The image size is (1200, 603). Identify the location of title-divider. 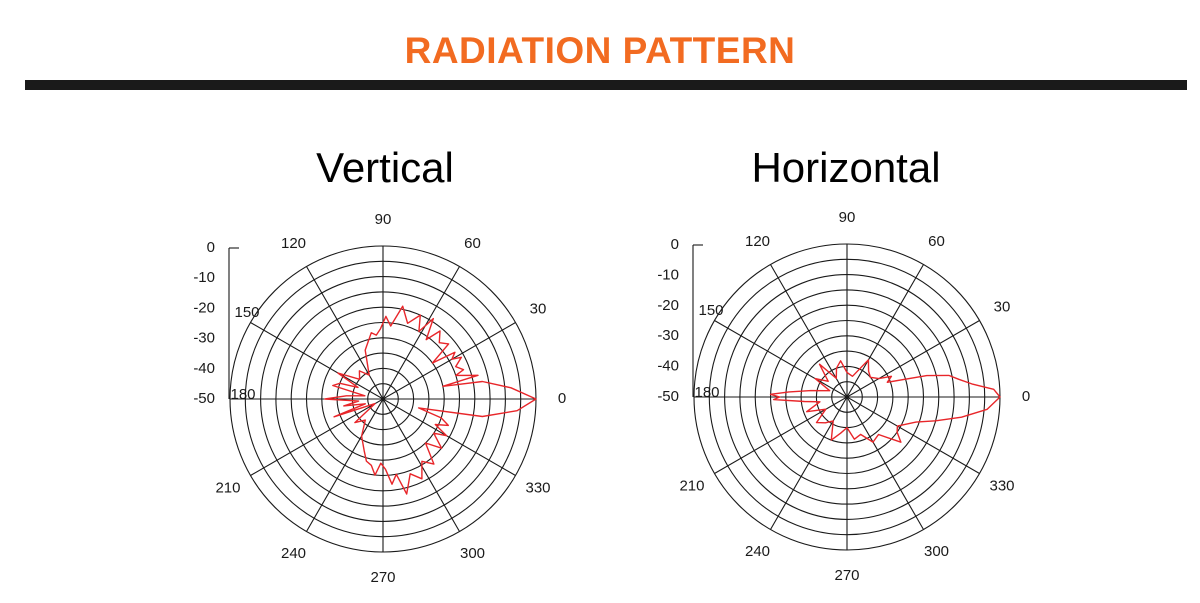
(606, 85).